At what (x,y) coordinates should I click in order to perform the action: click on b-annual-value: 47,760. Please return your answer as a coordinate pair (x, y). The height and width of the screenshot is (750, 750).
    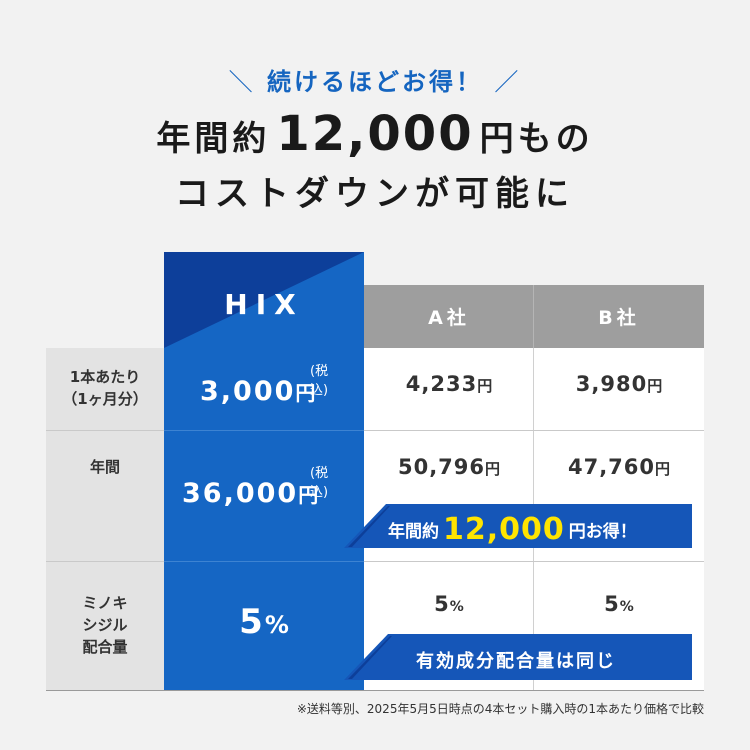
    Looking at the image, I should click on (611, 467).